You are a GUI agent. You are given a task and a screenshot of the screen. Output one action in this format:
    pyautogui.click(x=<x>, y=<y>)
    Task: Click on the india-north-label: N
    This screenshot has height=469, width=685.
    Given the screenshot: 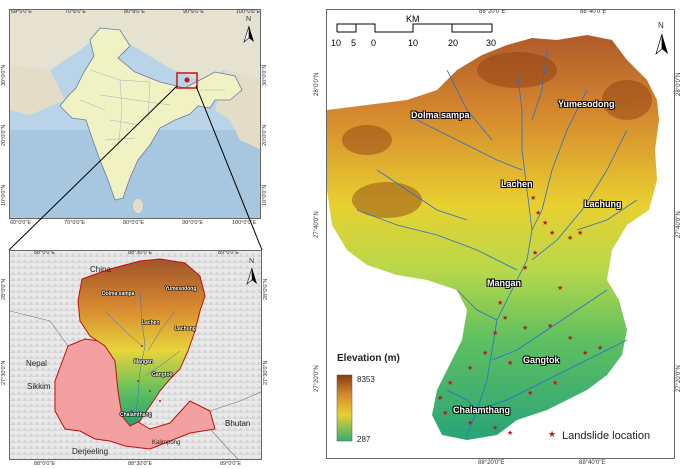 What is the action you would take?
    pyautogui.click(x=249, y=19)
    